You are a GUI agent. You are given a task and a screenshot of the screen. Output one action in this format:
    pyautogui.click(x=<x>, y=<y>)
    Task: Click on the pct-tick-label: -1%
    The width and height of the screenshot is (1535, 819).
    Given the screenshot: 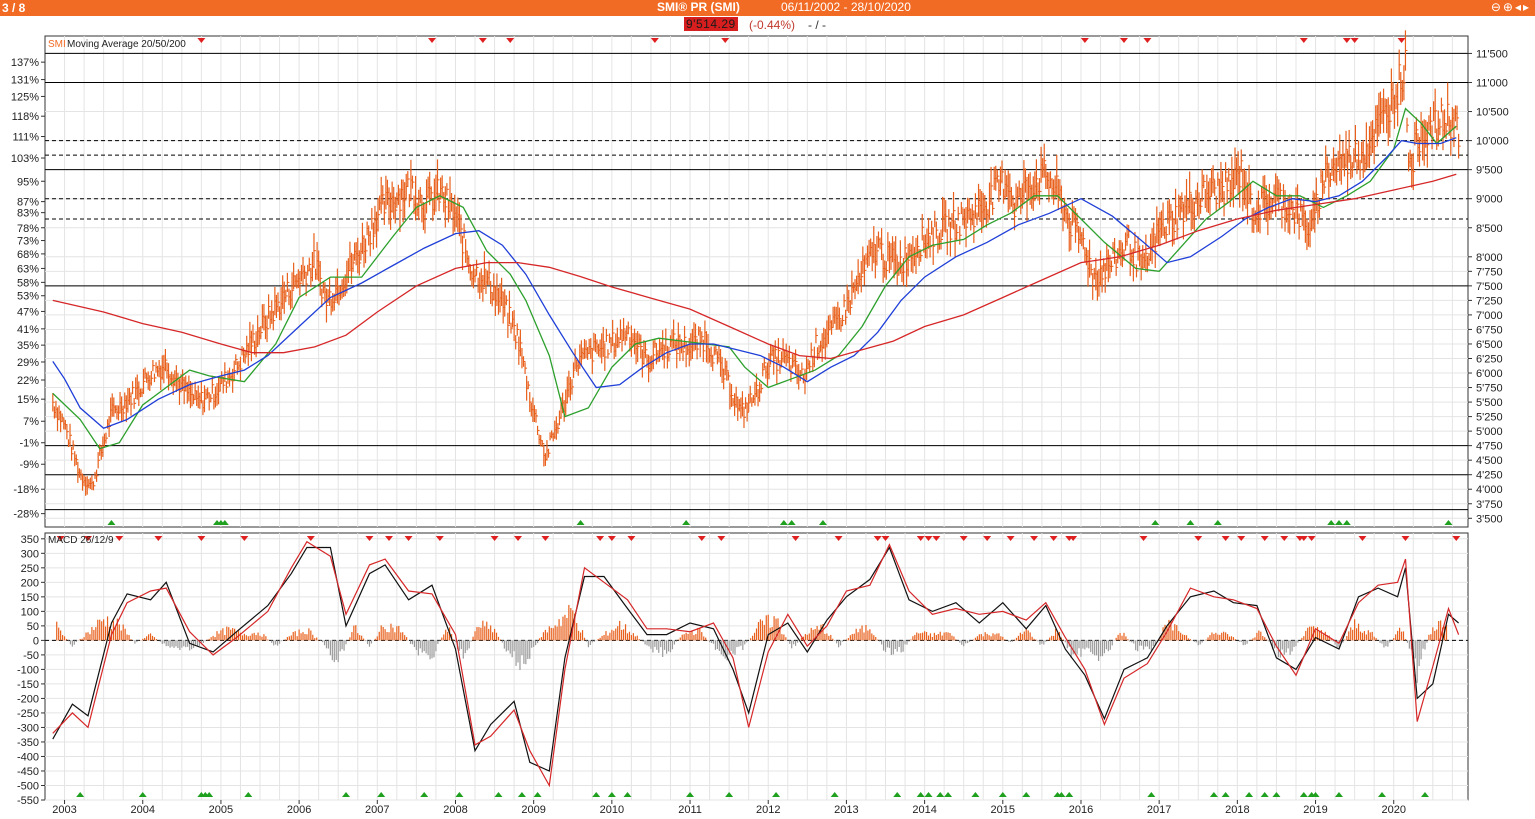 What is the action you would take?
    pyautogui.click(x=29, y=444)
    